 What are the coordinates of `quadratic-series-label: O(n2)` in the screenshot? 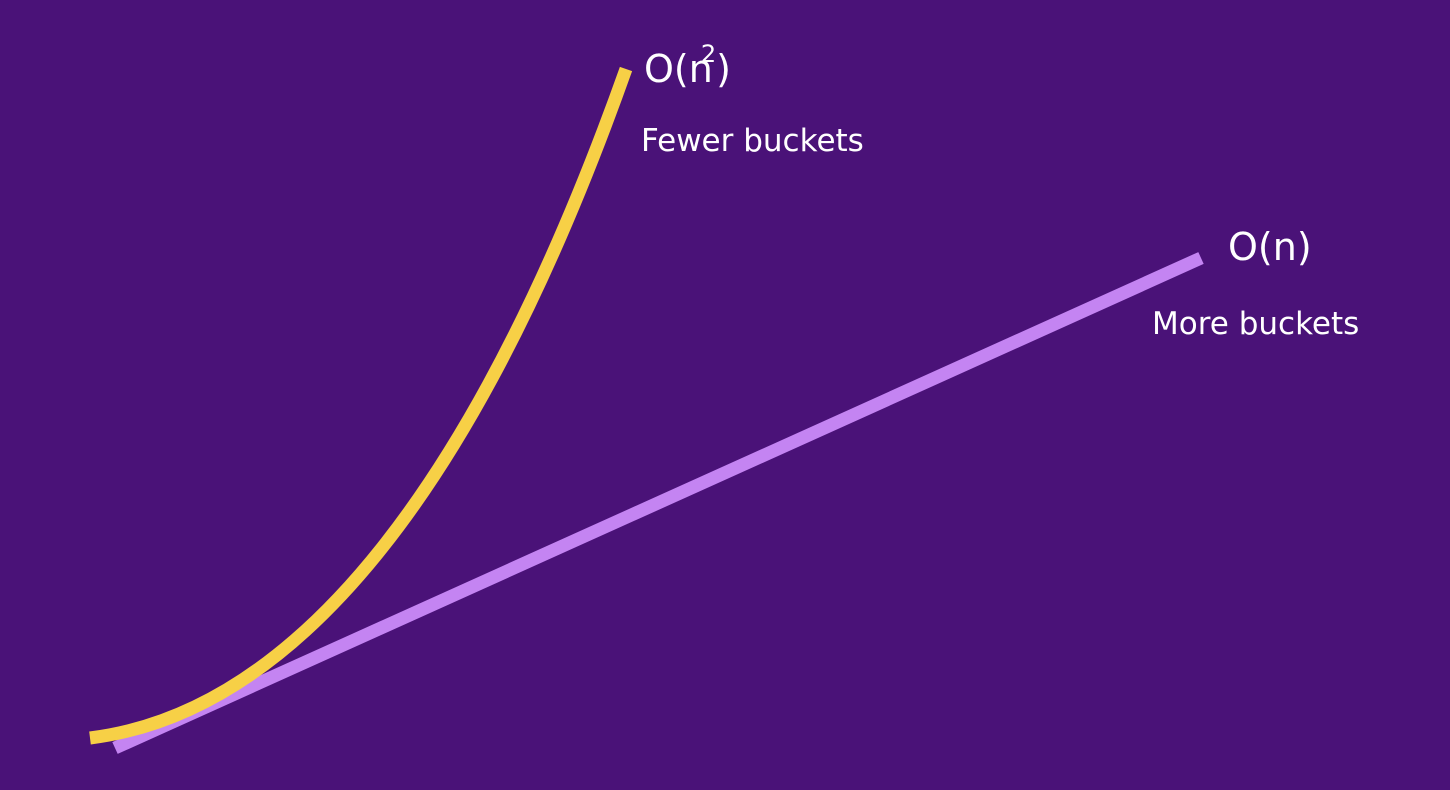 It's located at (687, 66).